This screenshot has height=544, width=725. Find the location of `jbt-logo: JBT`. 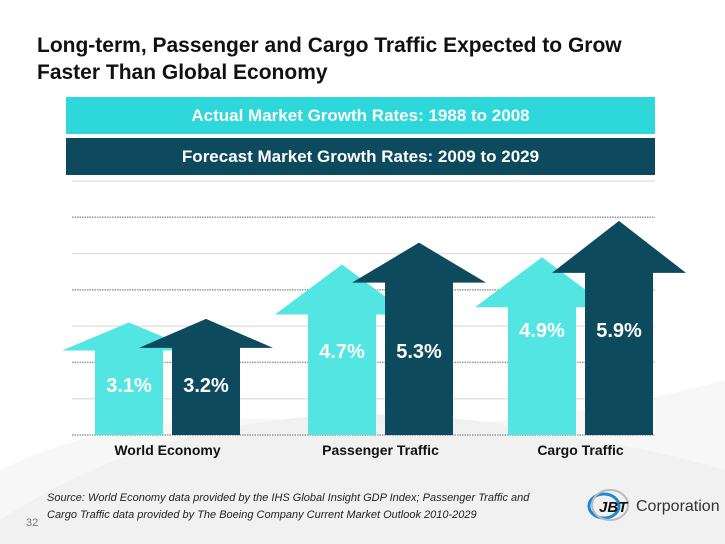

jbt-logo: JBT is located at coordinates (608, 505).